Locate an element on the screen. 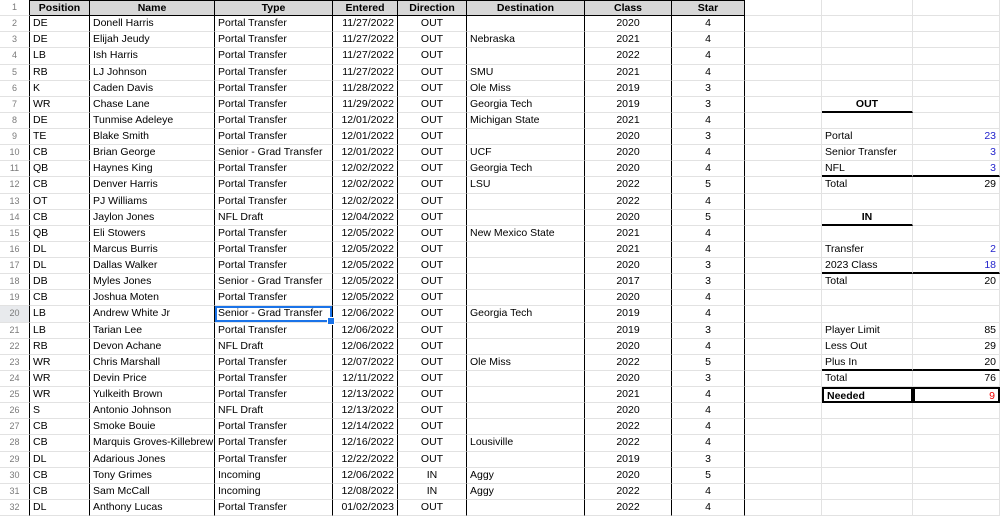 The image size is (1000, 516). cell-blank-row26 is located at coordinates (783, 411).